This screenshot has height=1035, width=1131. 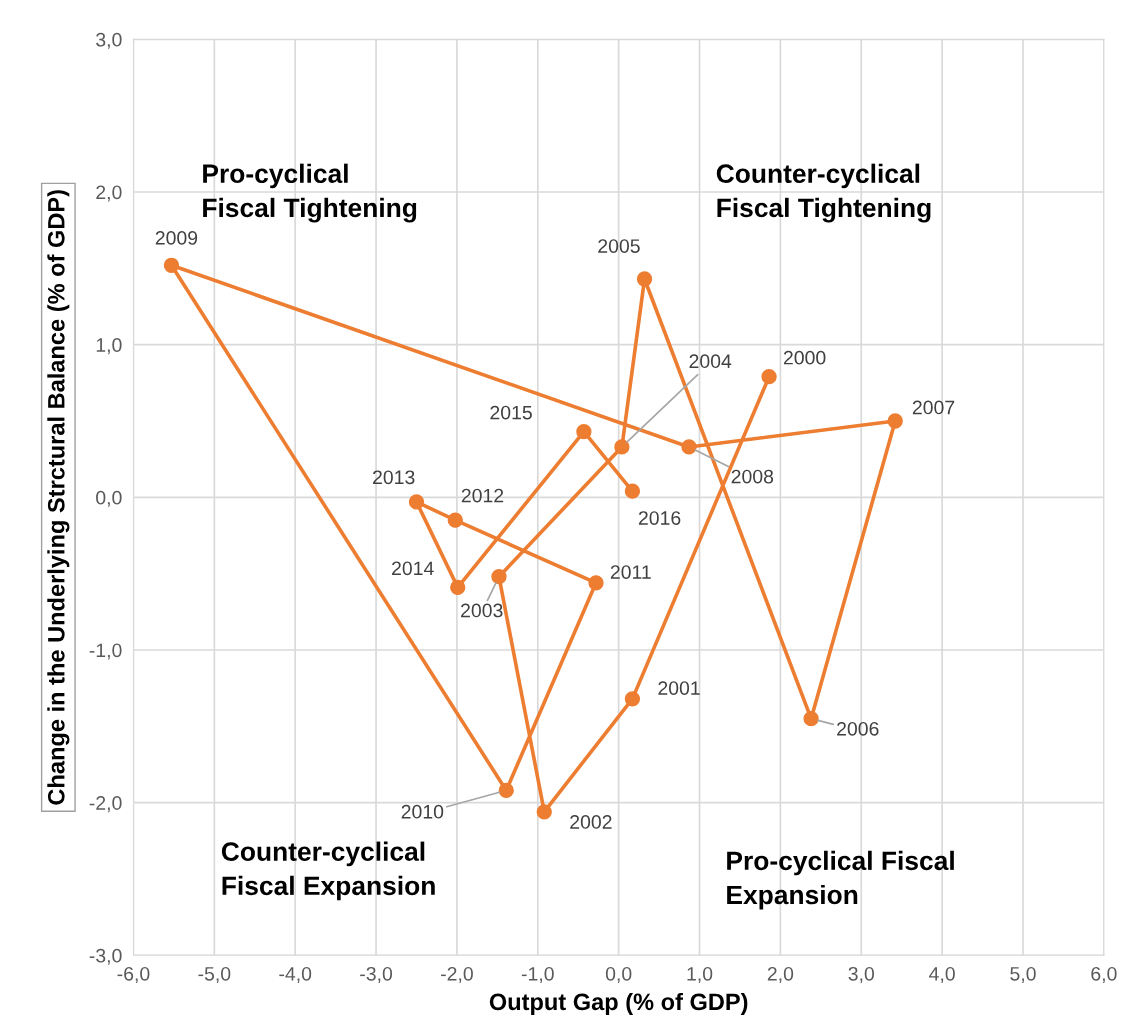 I want to click on y-tick-label: 2,0, so click(x=109, y=193).